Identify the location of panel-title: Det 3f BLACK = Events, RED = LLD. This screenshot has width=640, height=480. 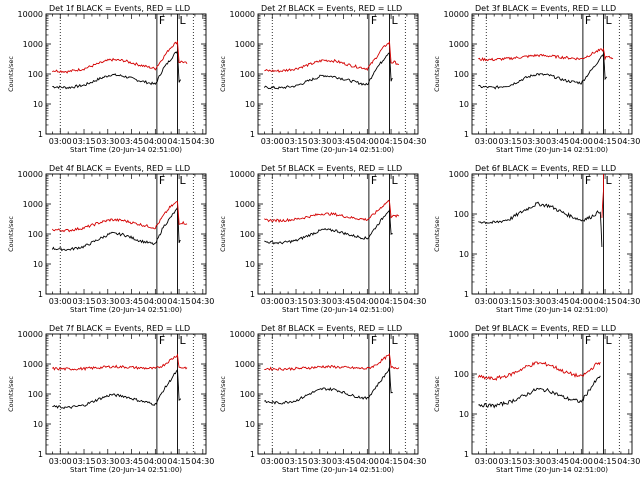
(545, 8).